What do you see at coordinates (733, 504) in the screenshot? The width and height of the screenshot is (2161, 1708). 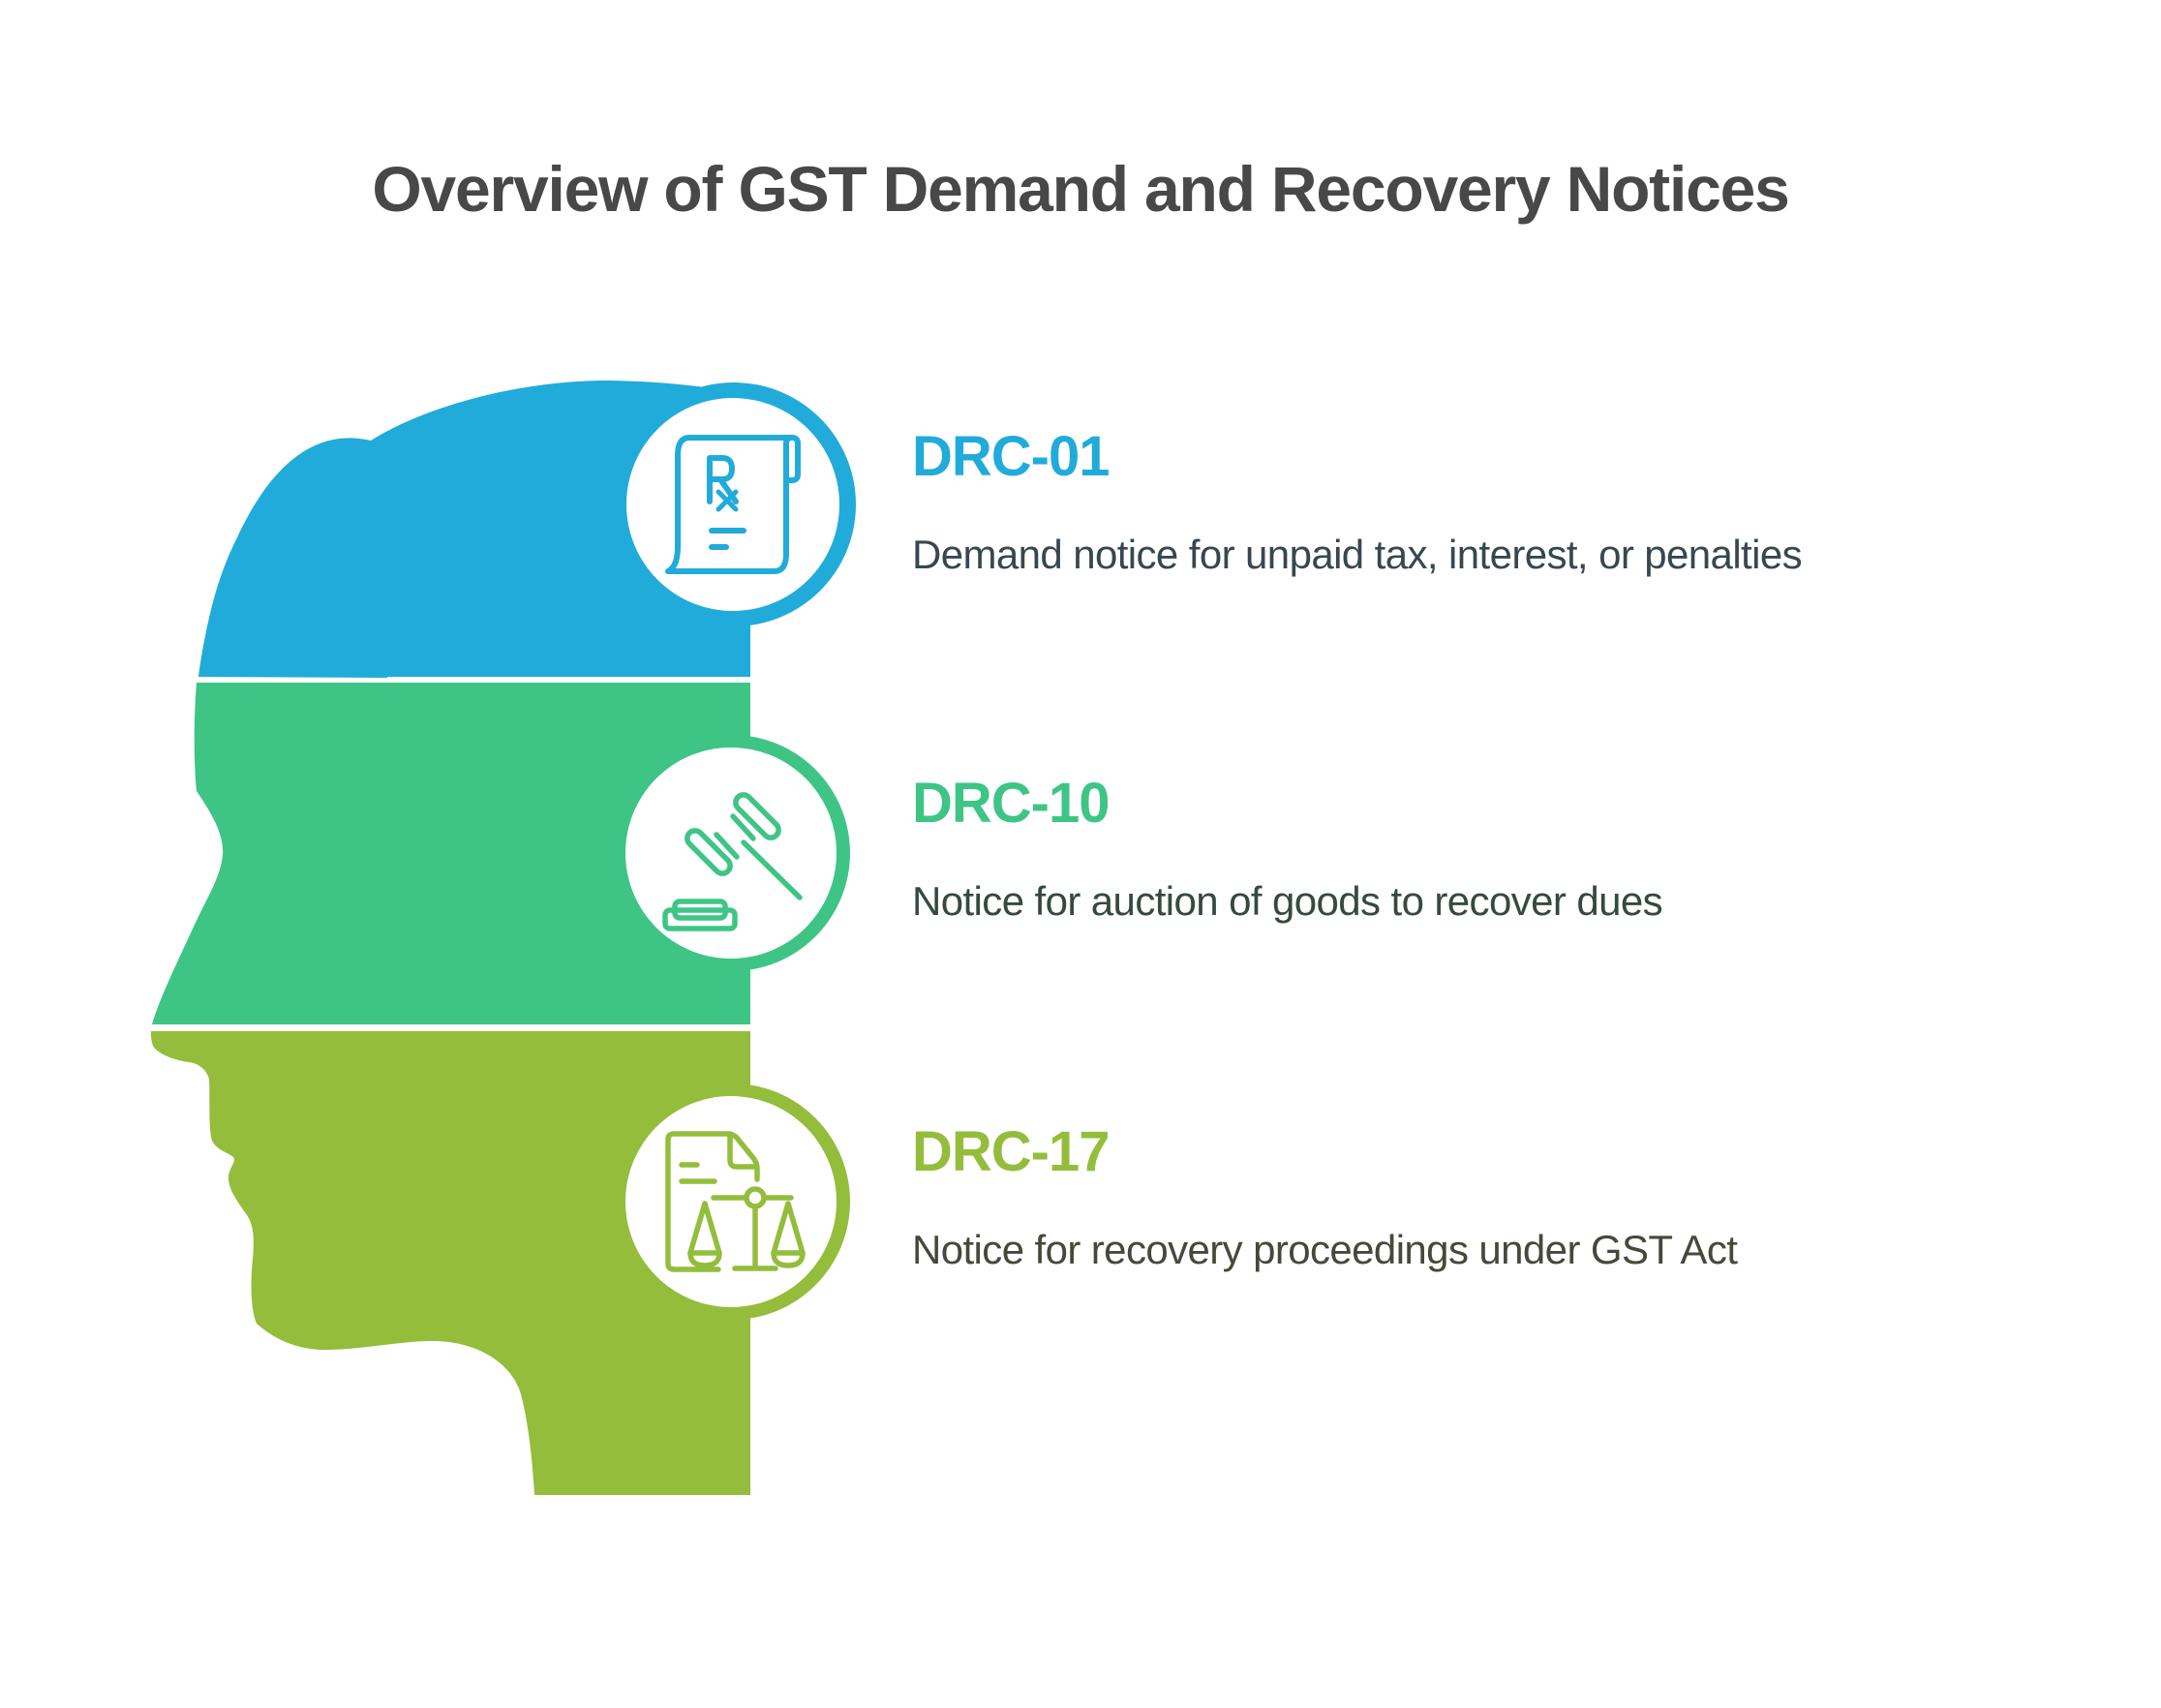 I see `prescription-scroll-icon` at bounding box center [733, 504].